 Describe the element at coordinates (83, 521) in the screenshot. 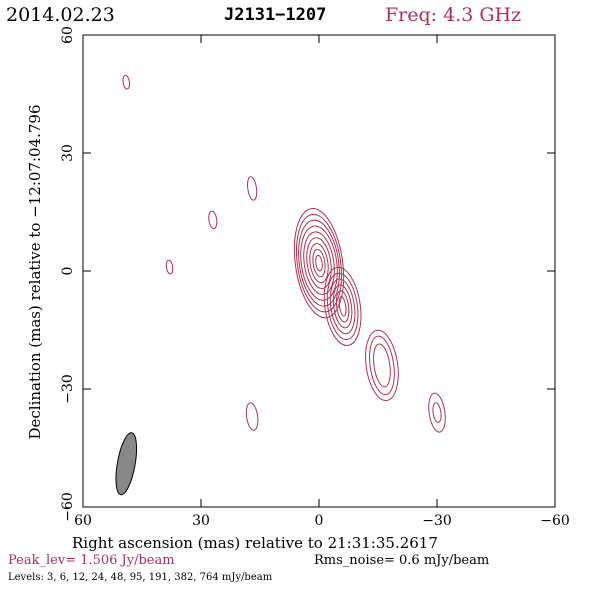

I see `x-tick-label: 60` at that location.